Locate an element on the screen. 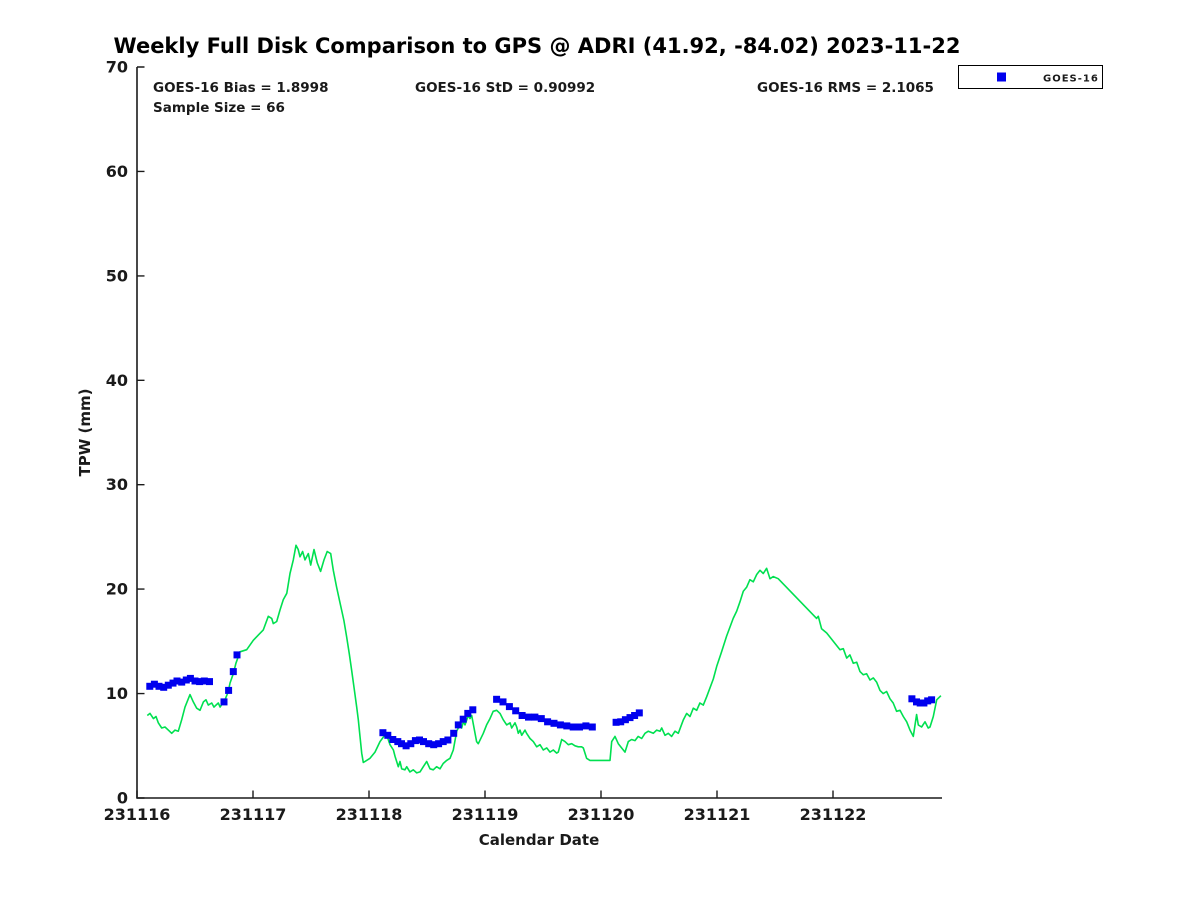 This screenshot has height=900, width=1200. y-tick-label: 20 is located at coordinates (117, 589).